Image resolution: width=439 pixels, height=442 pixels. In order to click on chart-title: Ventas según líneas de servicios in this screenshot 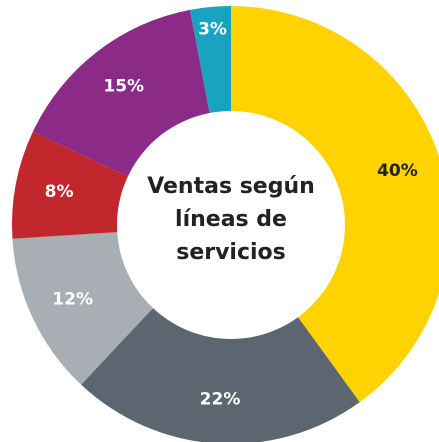, I will do `click(231, 219)`.